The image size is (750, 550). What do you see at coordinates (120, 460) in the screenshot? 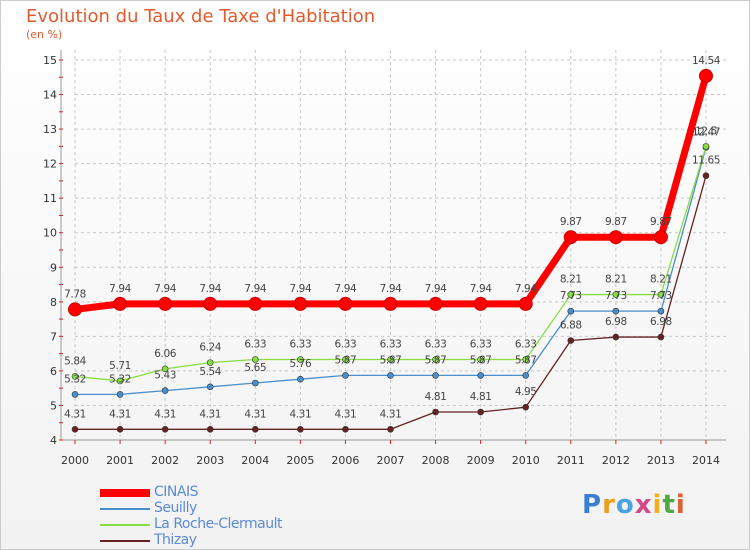
I see `x-tick-label: 2001` at bounding box center [120, 460].